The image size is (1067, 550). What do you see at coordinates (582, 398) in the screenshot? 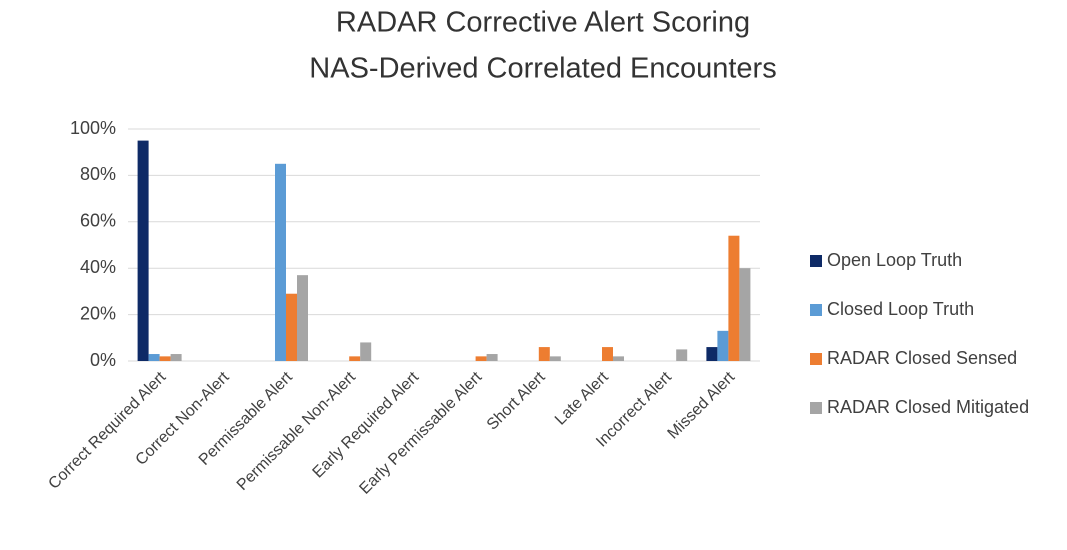
I see `x-tick-label: Late Alert` at bounding box center [582, 398].